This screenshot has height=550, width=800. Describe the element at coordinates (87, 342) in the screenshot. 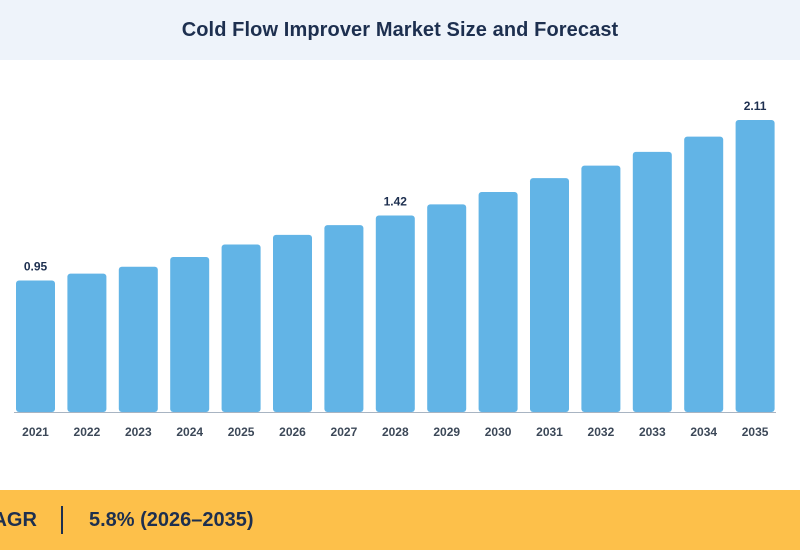

I see `bar-2022` at that location.